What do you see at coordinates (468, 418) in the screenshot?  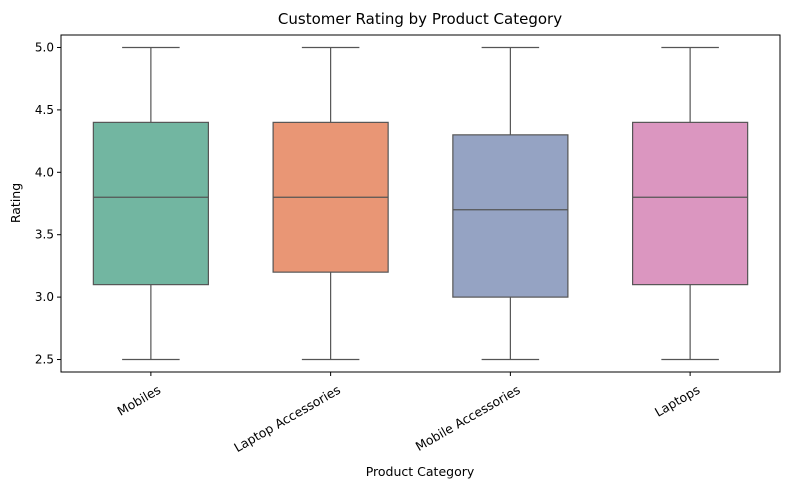 I see `x-category-label: Mobile Accessories` at bounding box center [468, 418].